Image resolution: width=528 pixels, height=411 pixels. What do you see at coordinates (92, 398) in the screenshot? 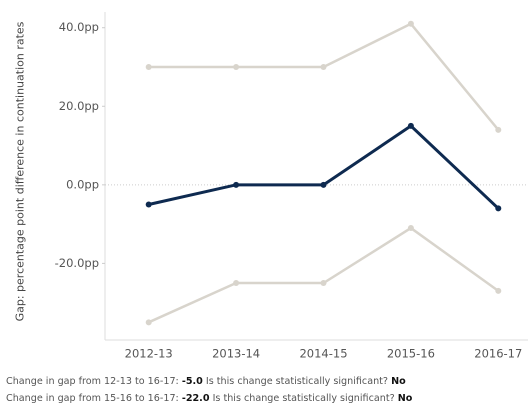
I see `footnote-label: Change in gap from 15-16 to 16-17:` at bounding box center [92, 398].